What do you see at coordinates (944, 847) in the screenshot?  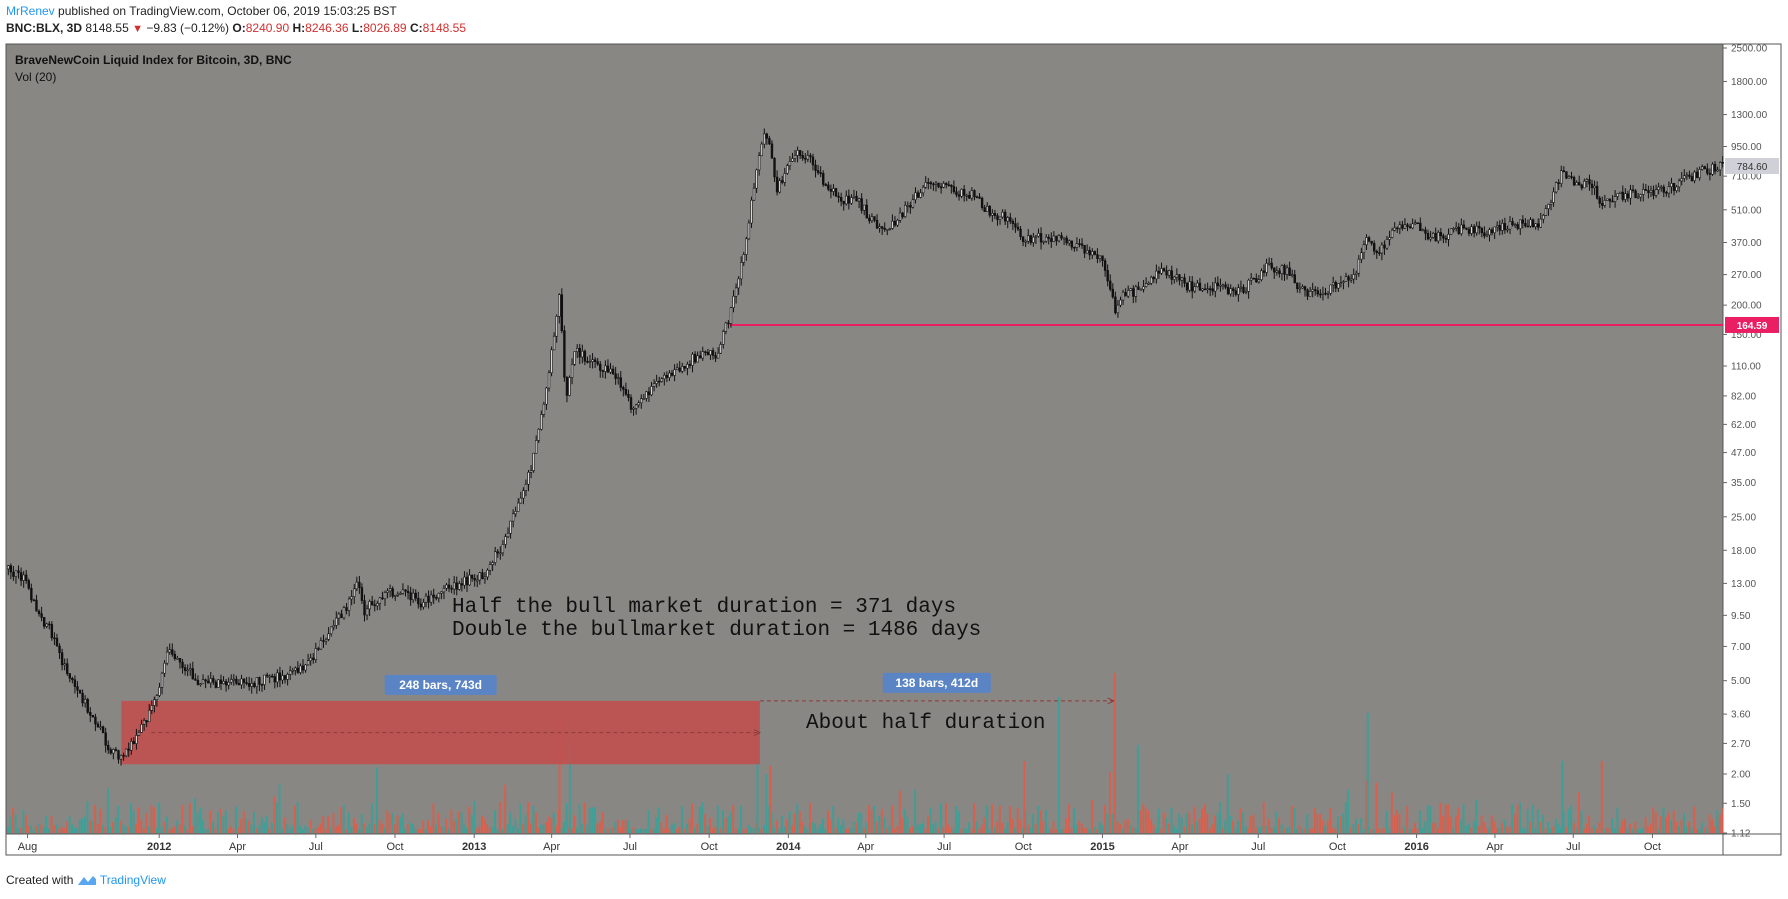 I see `x-tick-label: Jul` at bounding box center [944, 847].